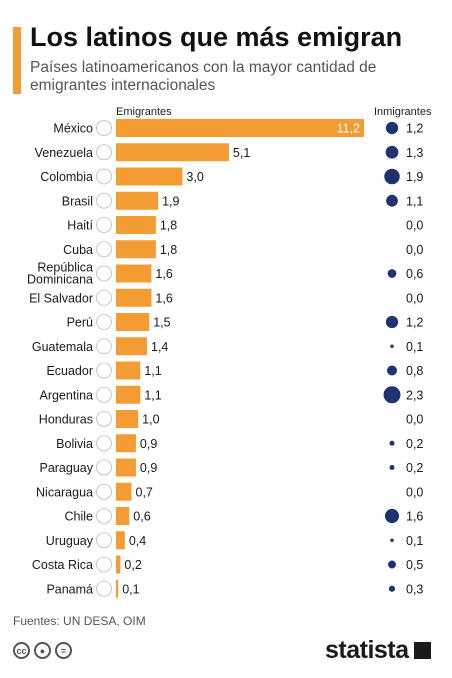  Describe the element at coordinates (69, 589) in the screenshot. I see `category-label: Panamá` at that location.